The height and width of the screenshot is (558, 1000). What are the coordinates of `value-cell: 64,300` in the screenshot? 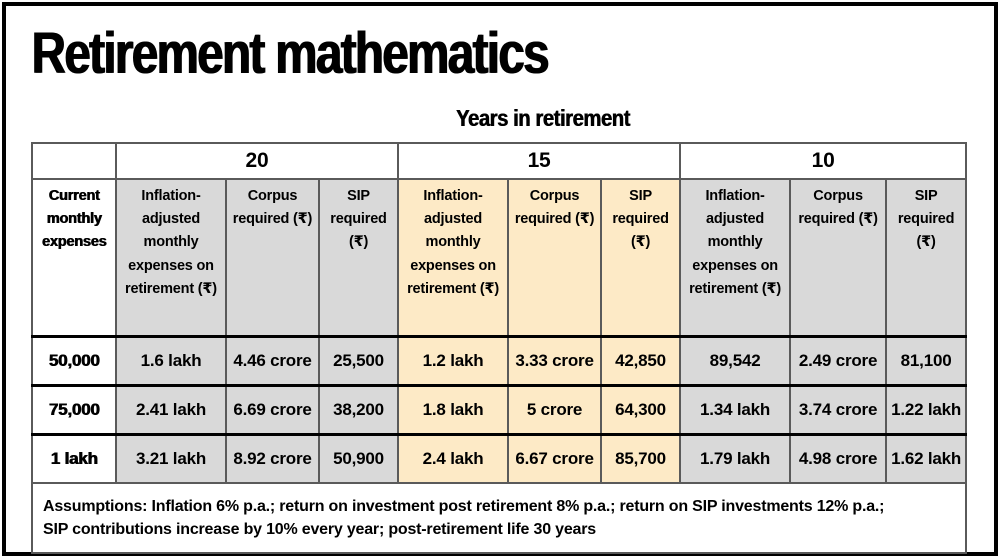 It's located at (641, 410).